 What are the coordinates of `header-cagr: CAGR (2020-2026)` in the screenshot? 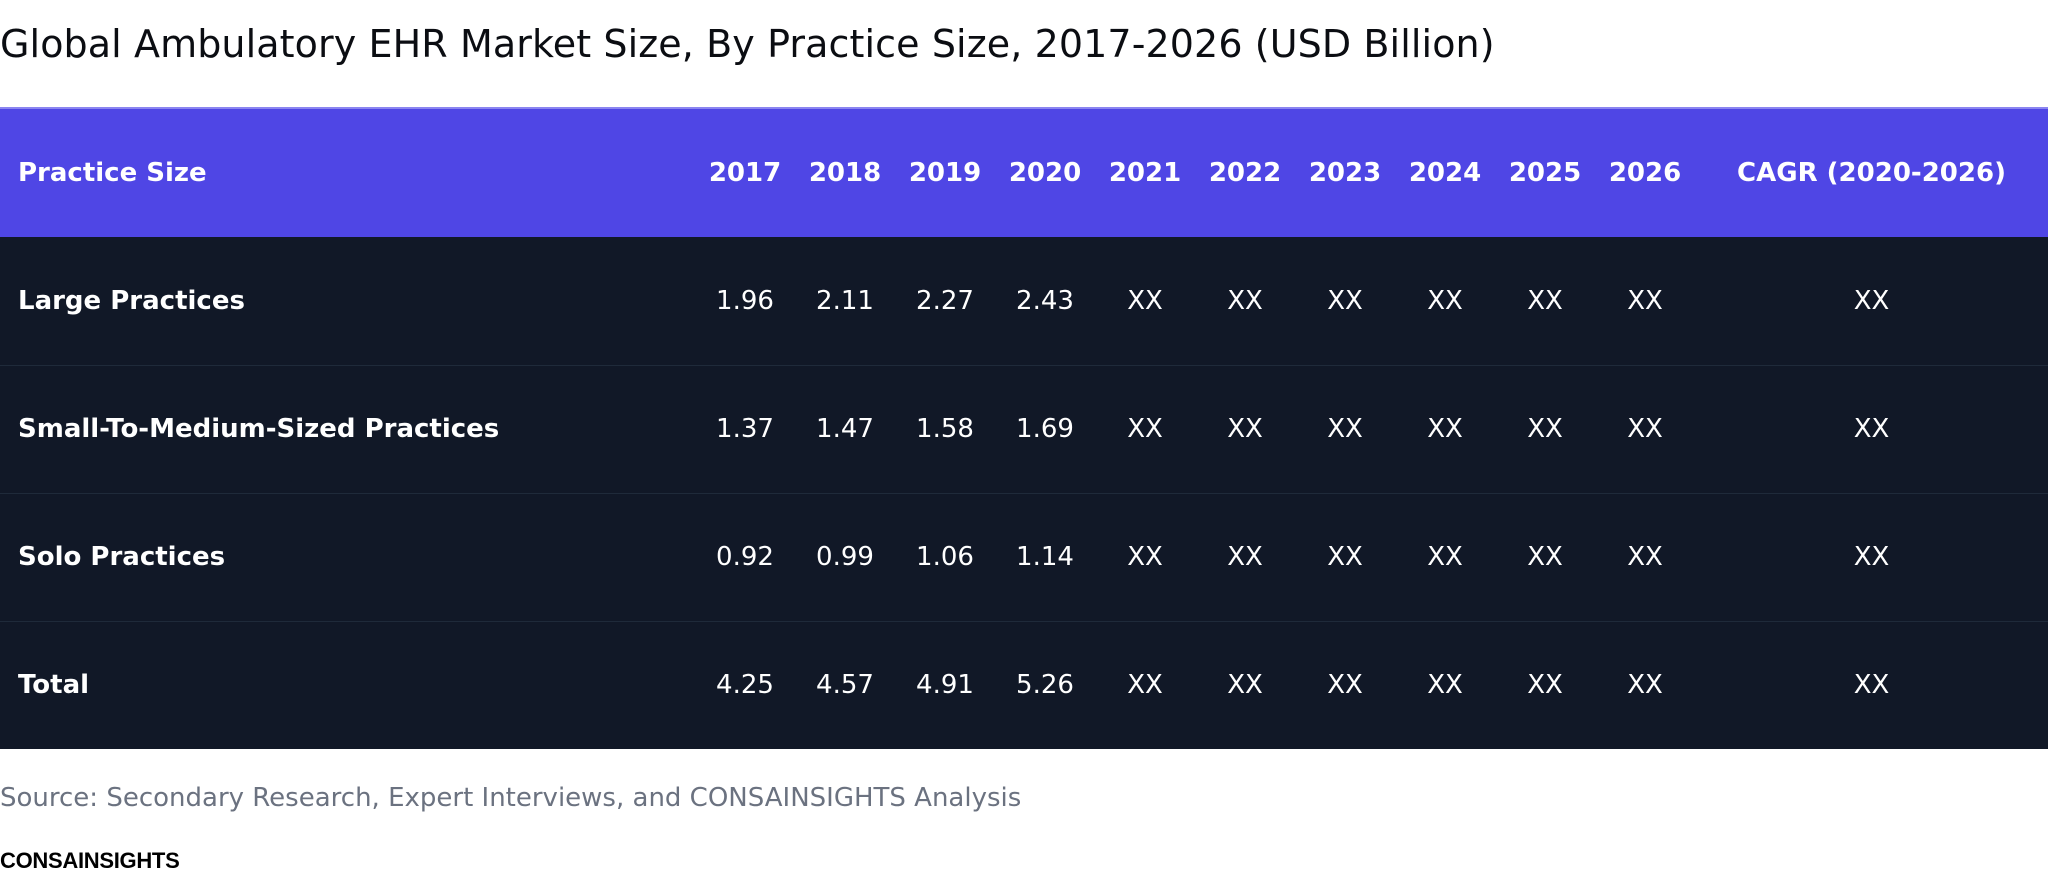 It's located at (1871, 173).